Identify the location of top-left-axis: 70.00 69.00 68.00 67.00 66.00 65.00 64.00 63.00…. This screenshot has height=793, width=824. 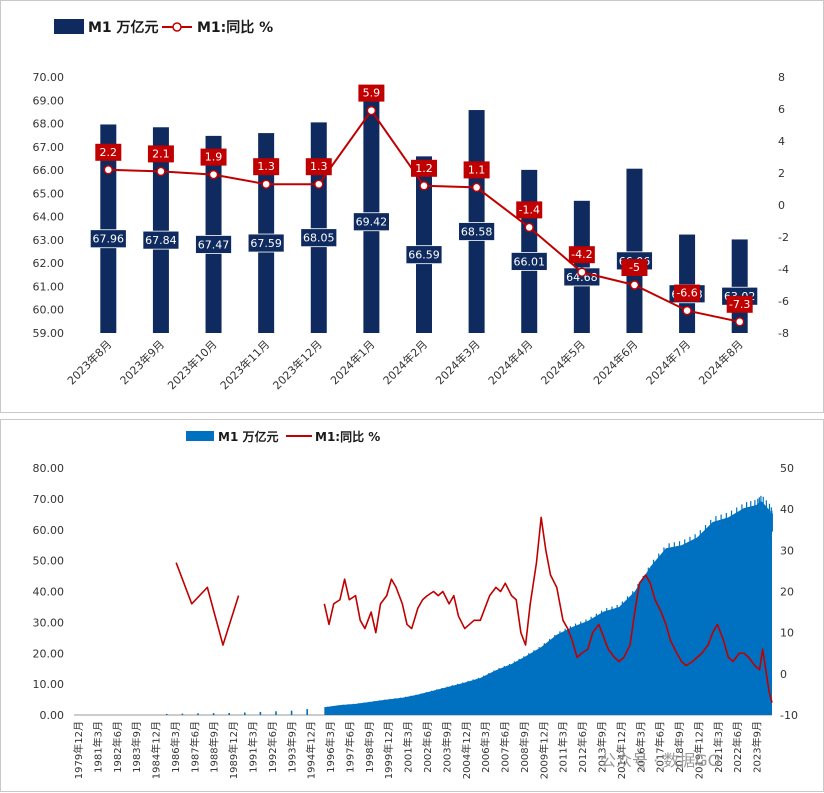
(49, 205).